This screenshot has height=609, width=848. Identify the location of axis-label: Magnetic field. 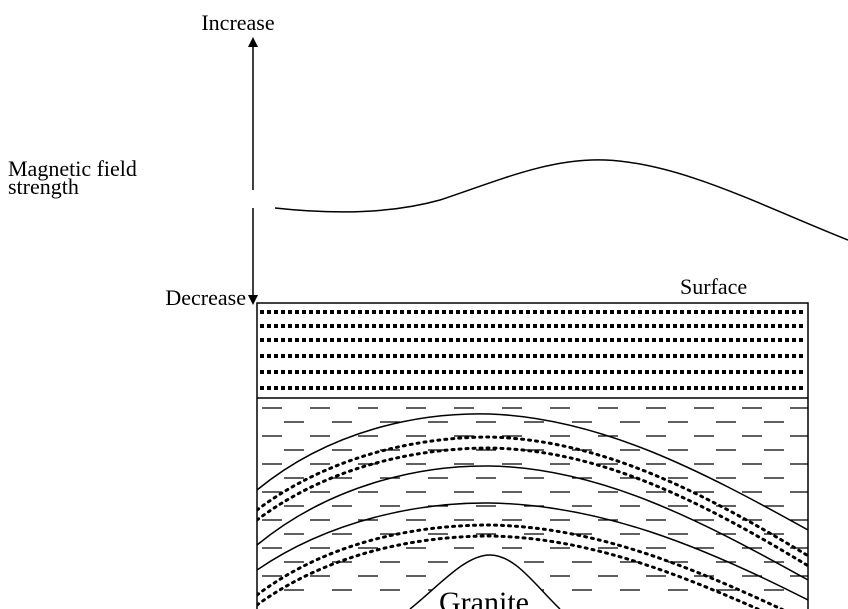
(72, 168).